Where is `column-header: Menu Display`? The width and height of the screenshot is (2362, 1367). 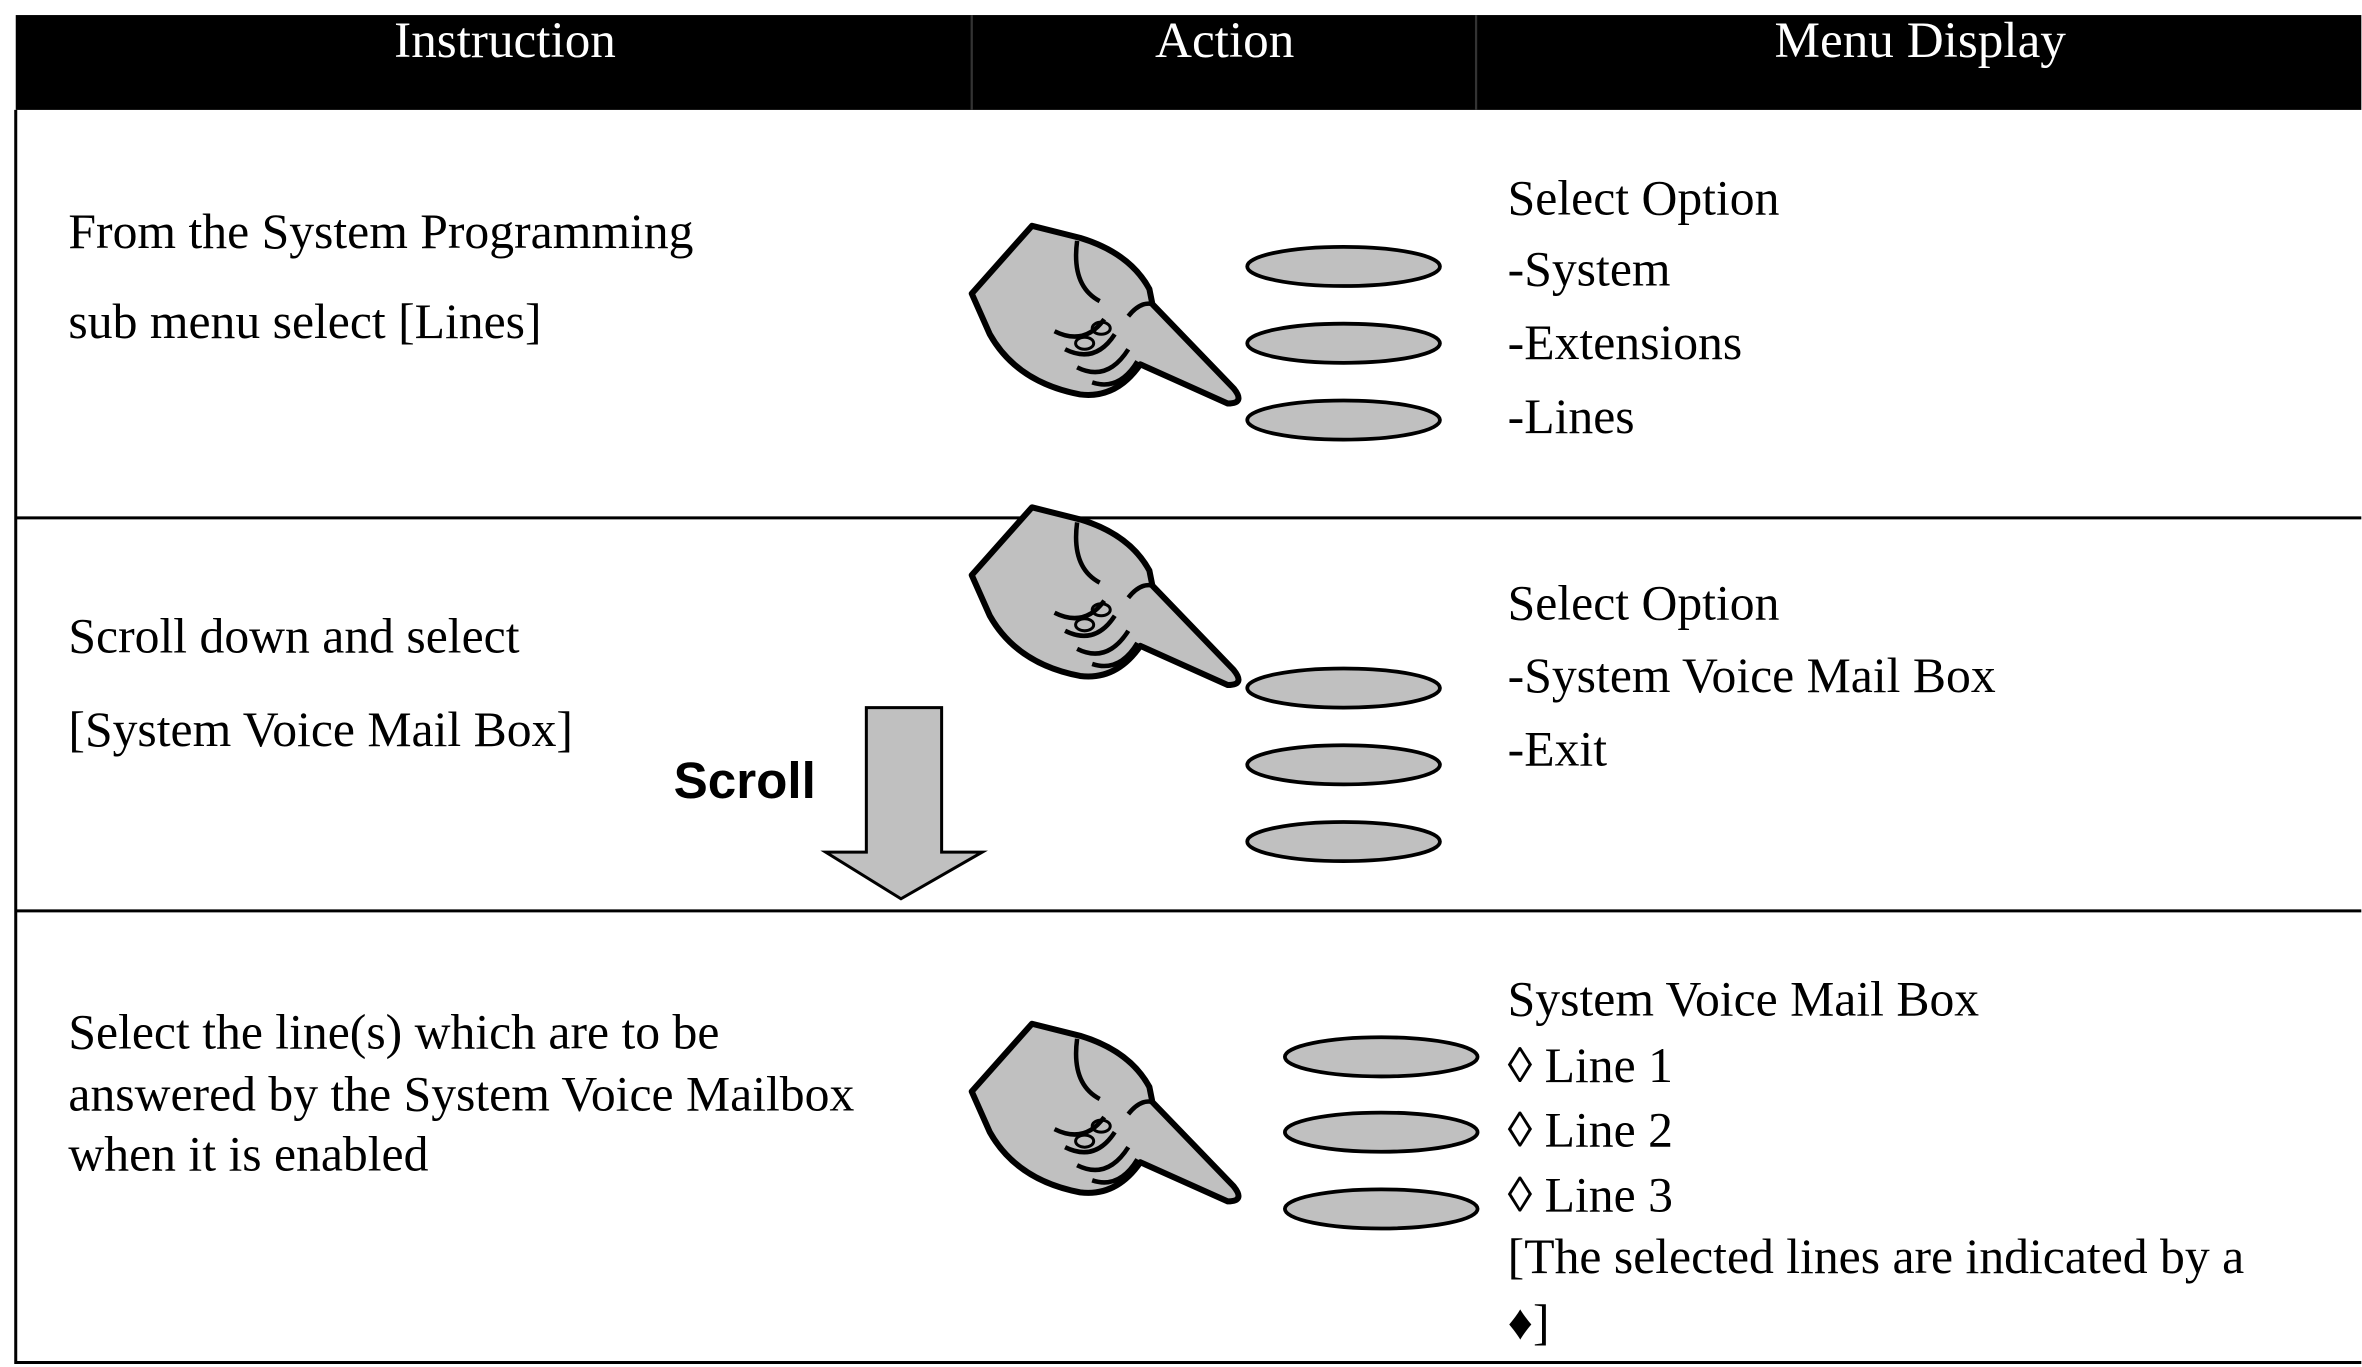
column-header: Menu Display is located at coordinates (1921, 40).